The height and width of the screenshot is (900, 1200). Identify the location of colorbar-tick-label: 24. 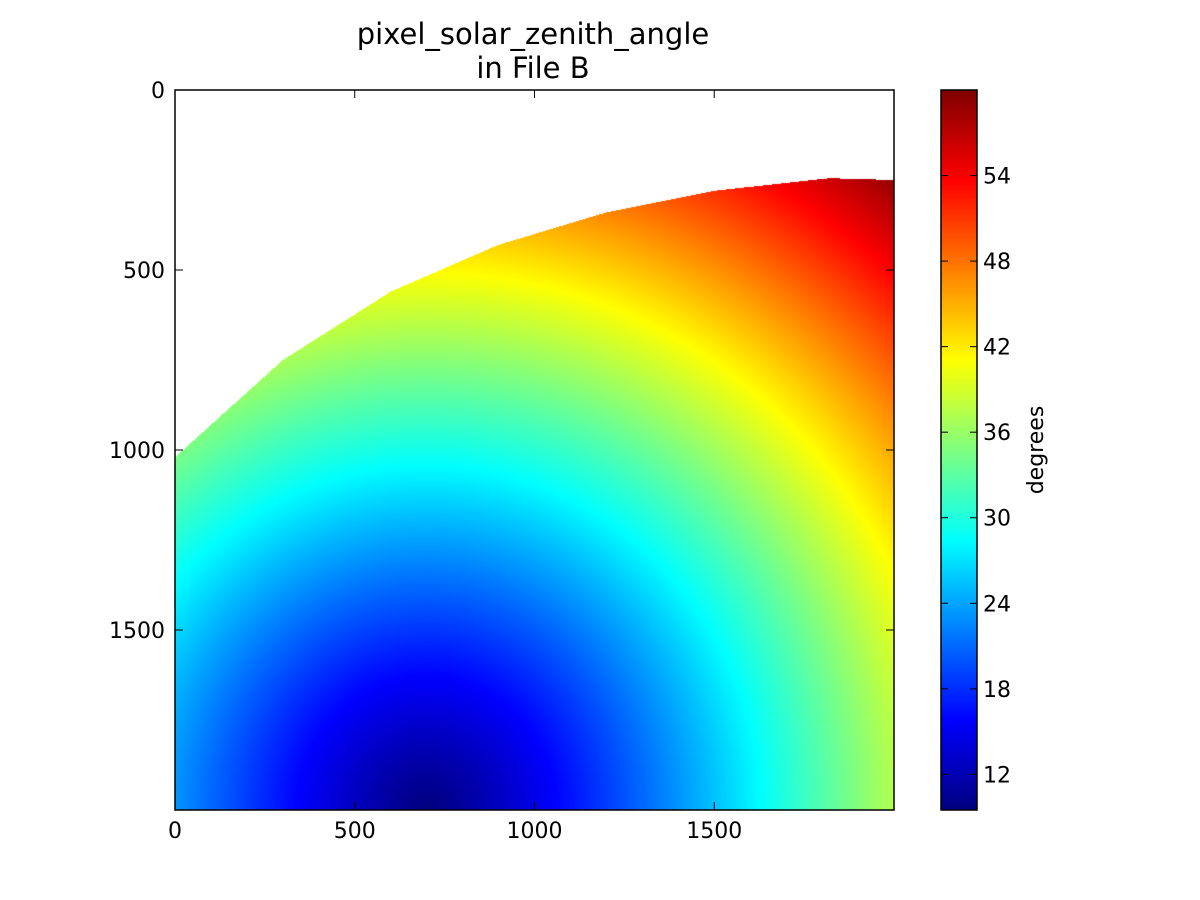
(997, 604).